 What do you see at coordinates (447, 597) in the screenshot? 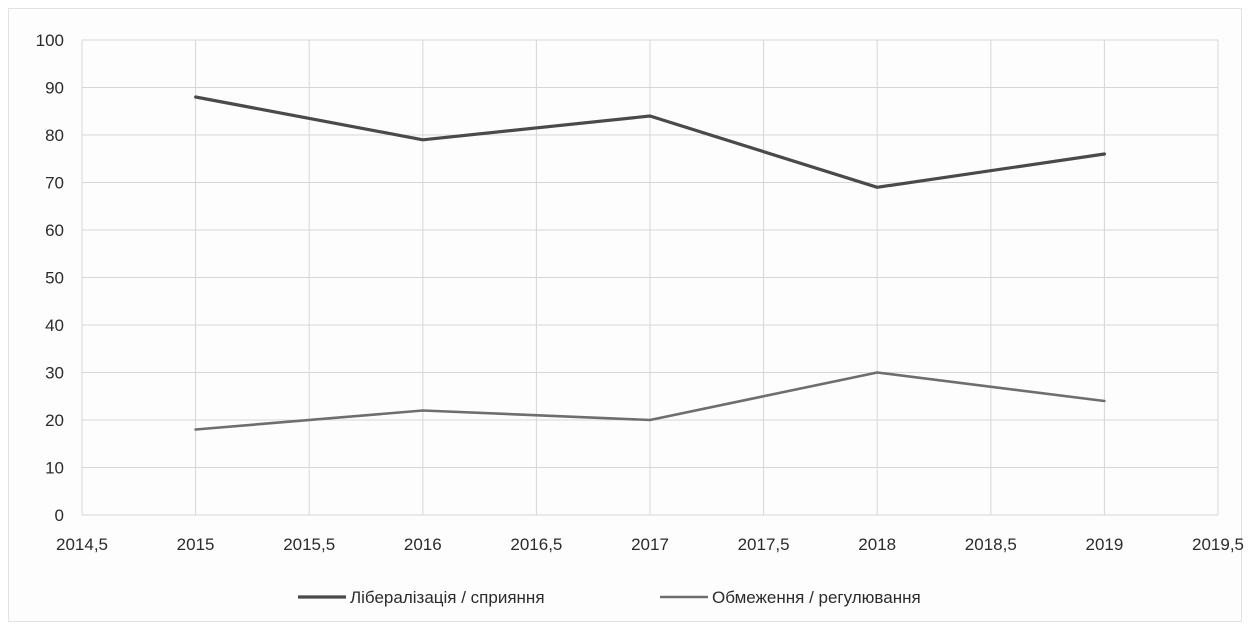
I see `legend-label: Лібералізація / сприяння` at bounding box center [447, 597].